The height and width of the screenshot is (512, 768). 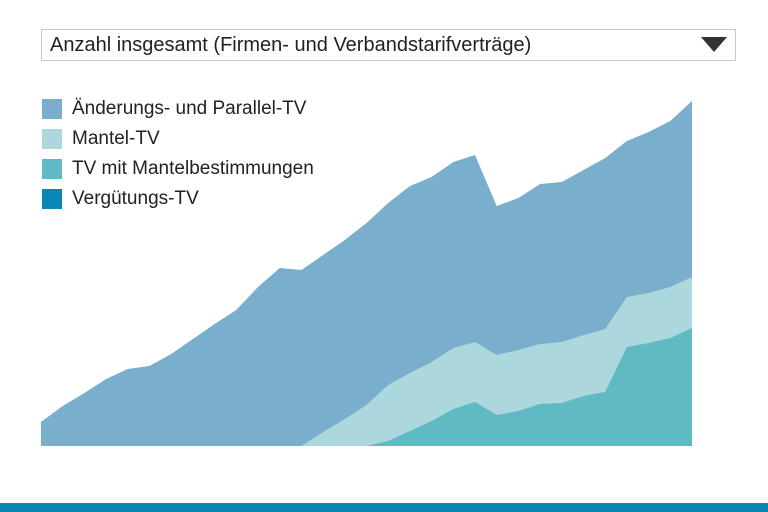 What do you see at coordinates (178, 139) in the screenshot?
I see `legend-item-mantel-tv: Mantel-TV` at bounding box center [178, 139].